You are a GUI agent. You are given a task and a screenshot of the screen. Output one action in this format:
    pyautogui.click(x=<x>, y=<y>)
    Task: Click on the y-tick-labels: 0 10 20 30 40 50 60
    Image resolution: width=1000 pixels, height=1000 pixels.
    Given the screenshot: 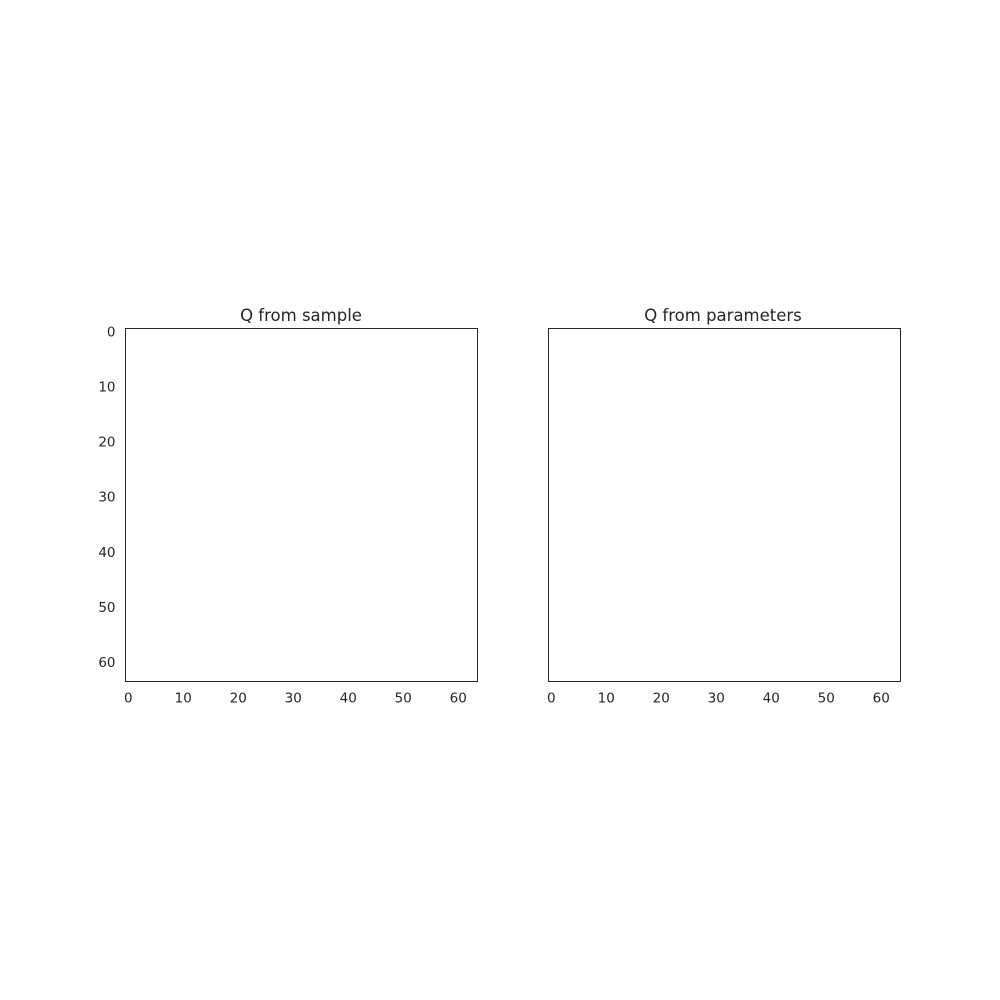 What is the action you would take?
    pyautogui.click(x=106, y=497)
    